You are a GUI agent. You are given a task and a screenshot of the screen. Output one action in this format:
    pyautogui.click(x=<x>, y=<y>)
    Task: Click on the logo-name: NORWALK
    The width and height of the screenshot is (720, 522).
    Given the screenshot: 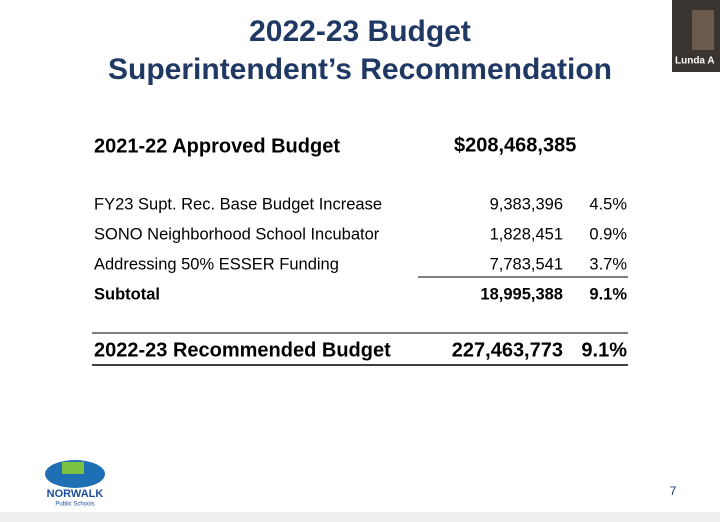 What is the action you would take?
    pyautogui.click(x=75, y=494)
    